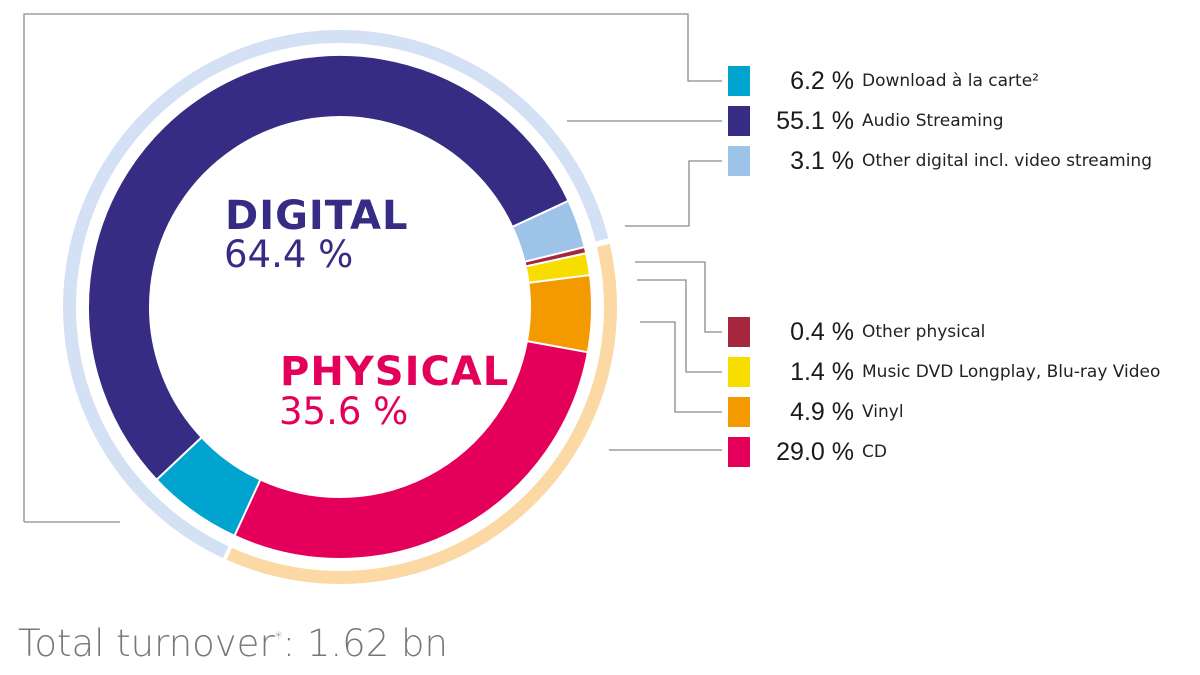 The width and height of the screenshot is (1200, 675). I want to click on legend-item-audio-streaming: 55.1 % Audio Streaming, so click(866, 121).